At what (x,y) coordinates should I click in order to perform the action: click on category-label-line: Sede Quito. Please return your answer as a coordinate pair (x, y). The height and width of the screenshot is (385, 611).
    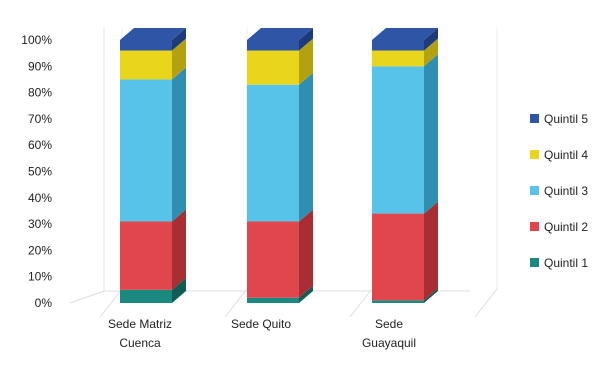
    Looking at the image, I should click on (261, 324).